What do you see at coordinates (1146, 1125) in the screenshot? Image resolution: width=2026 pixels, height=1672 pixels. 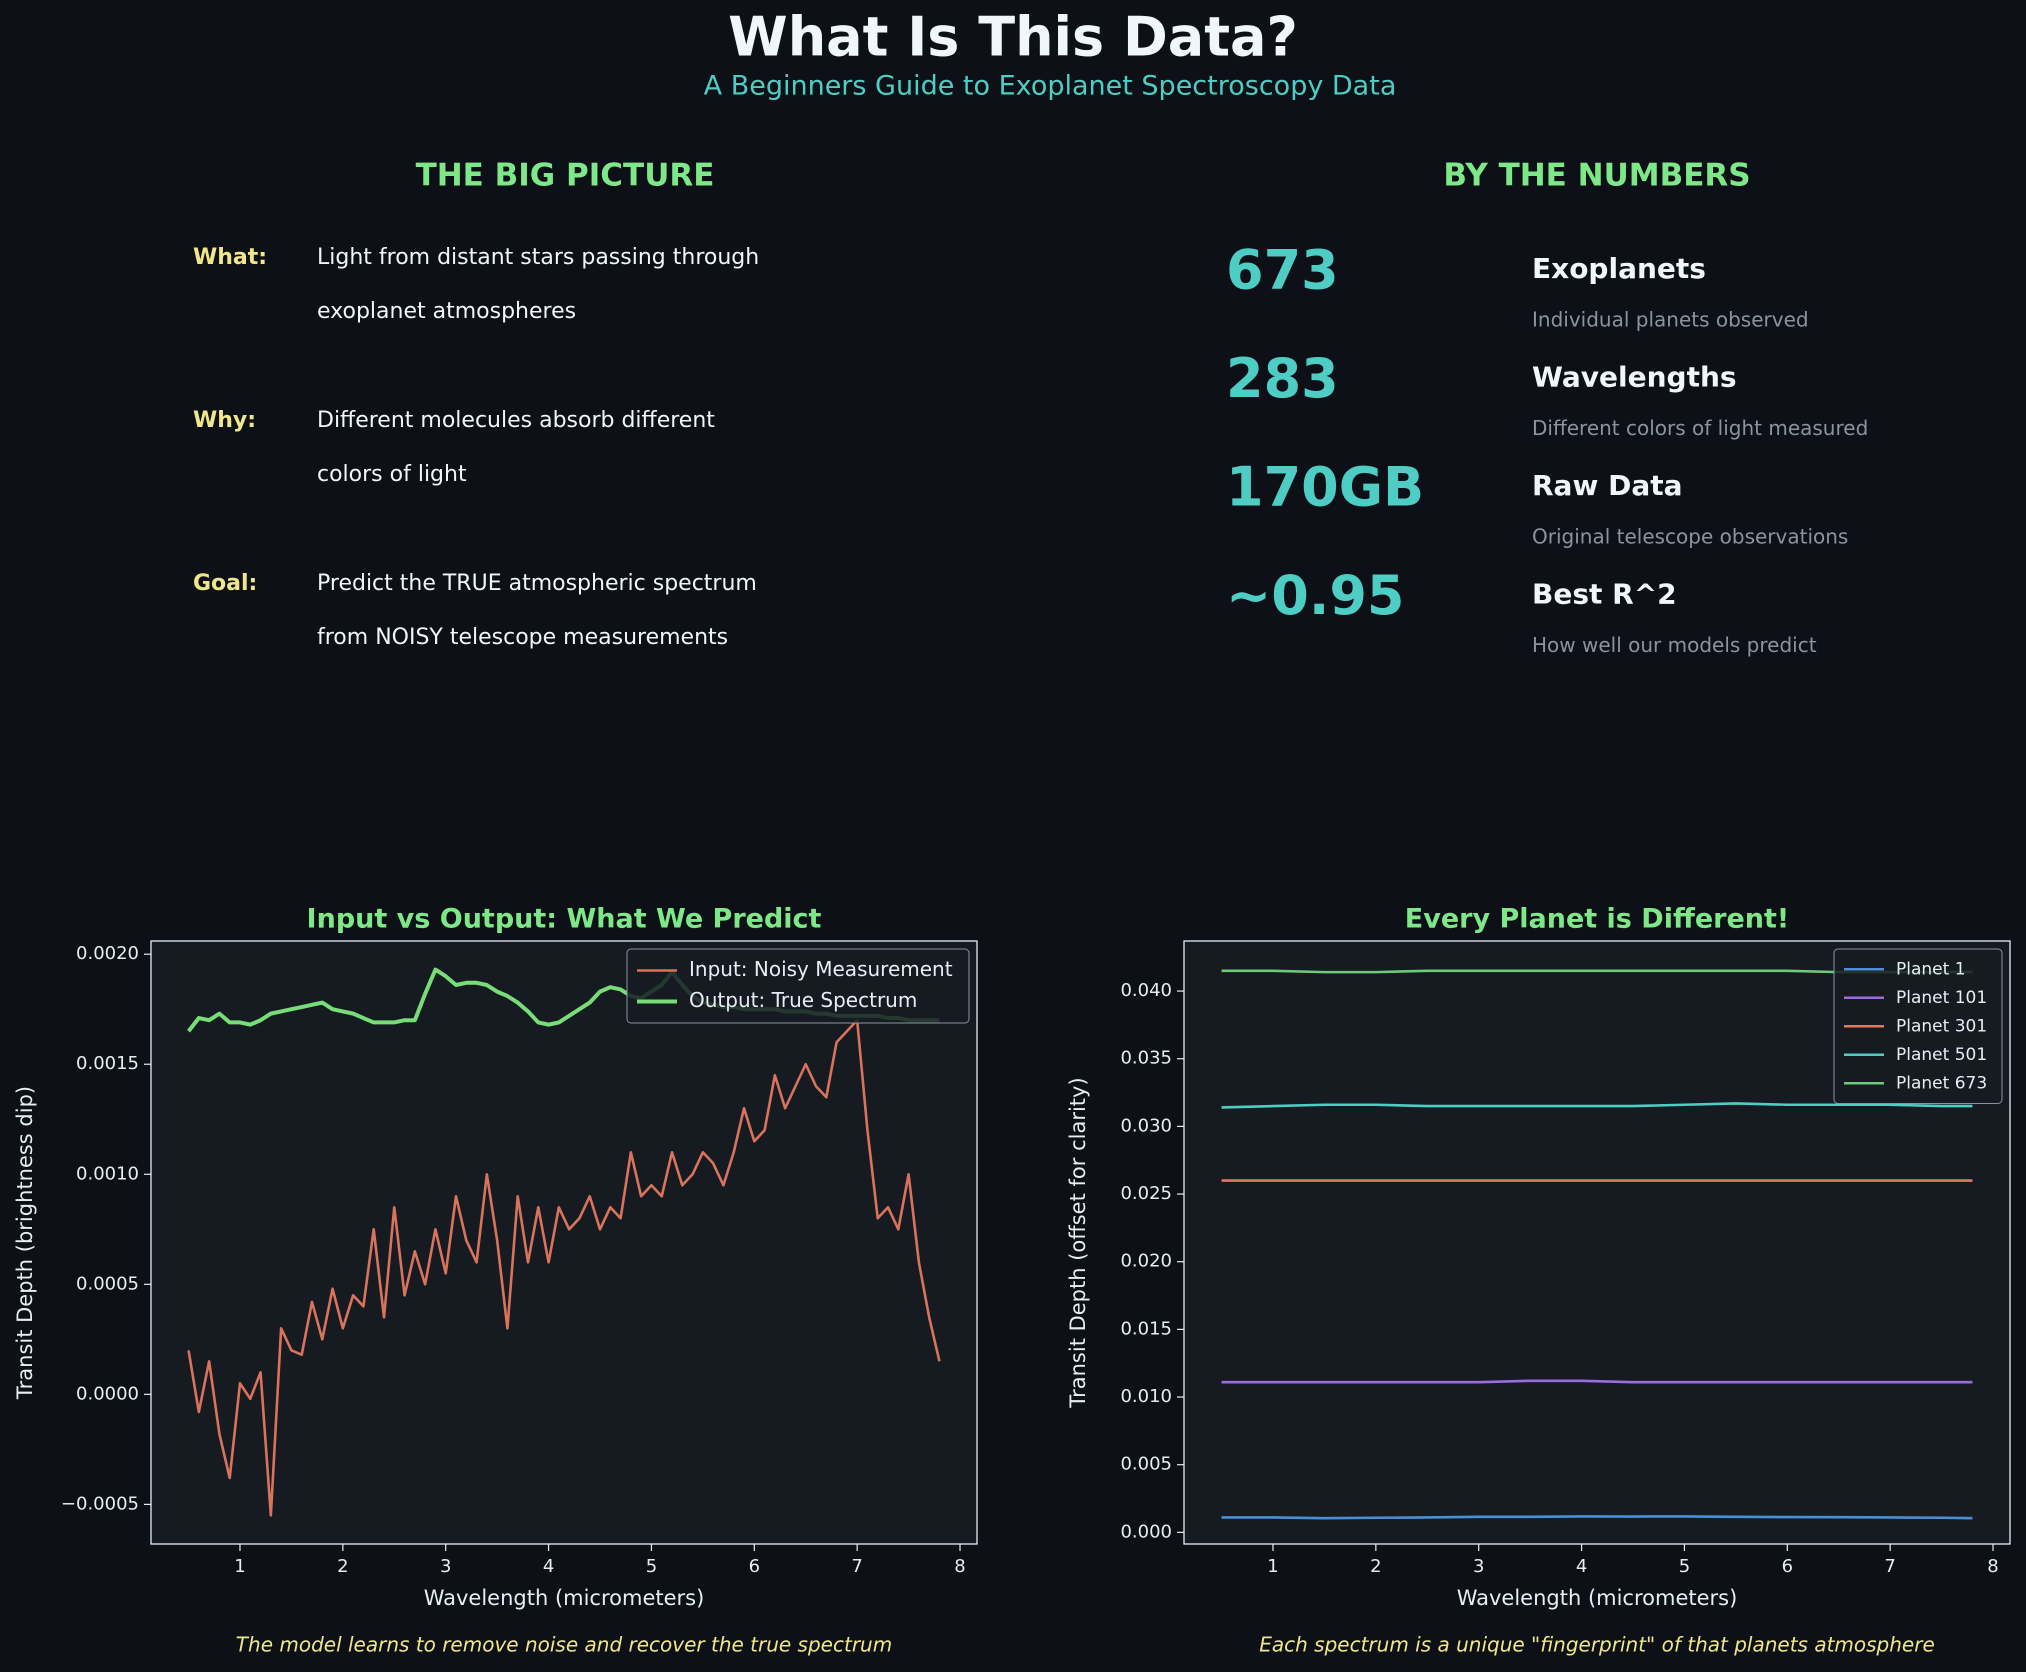 I see `y-tick-label: 0.030` at bounding box center [1146, 1125].